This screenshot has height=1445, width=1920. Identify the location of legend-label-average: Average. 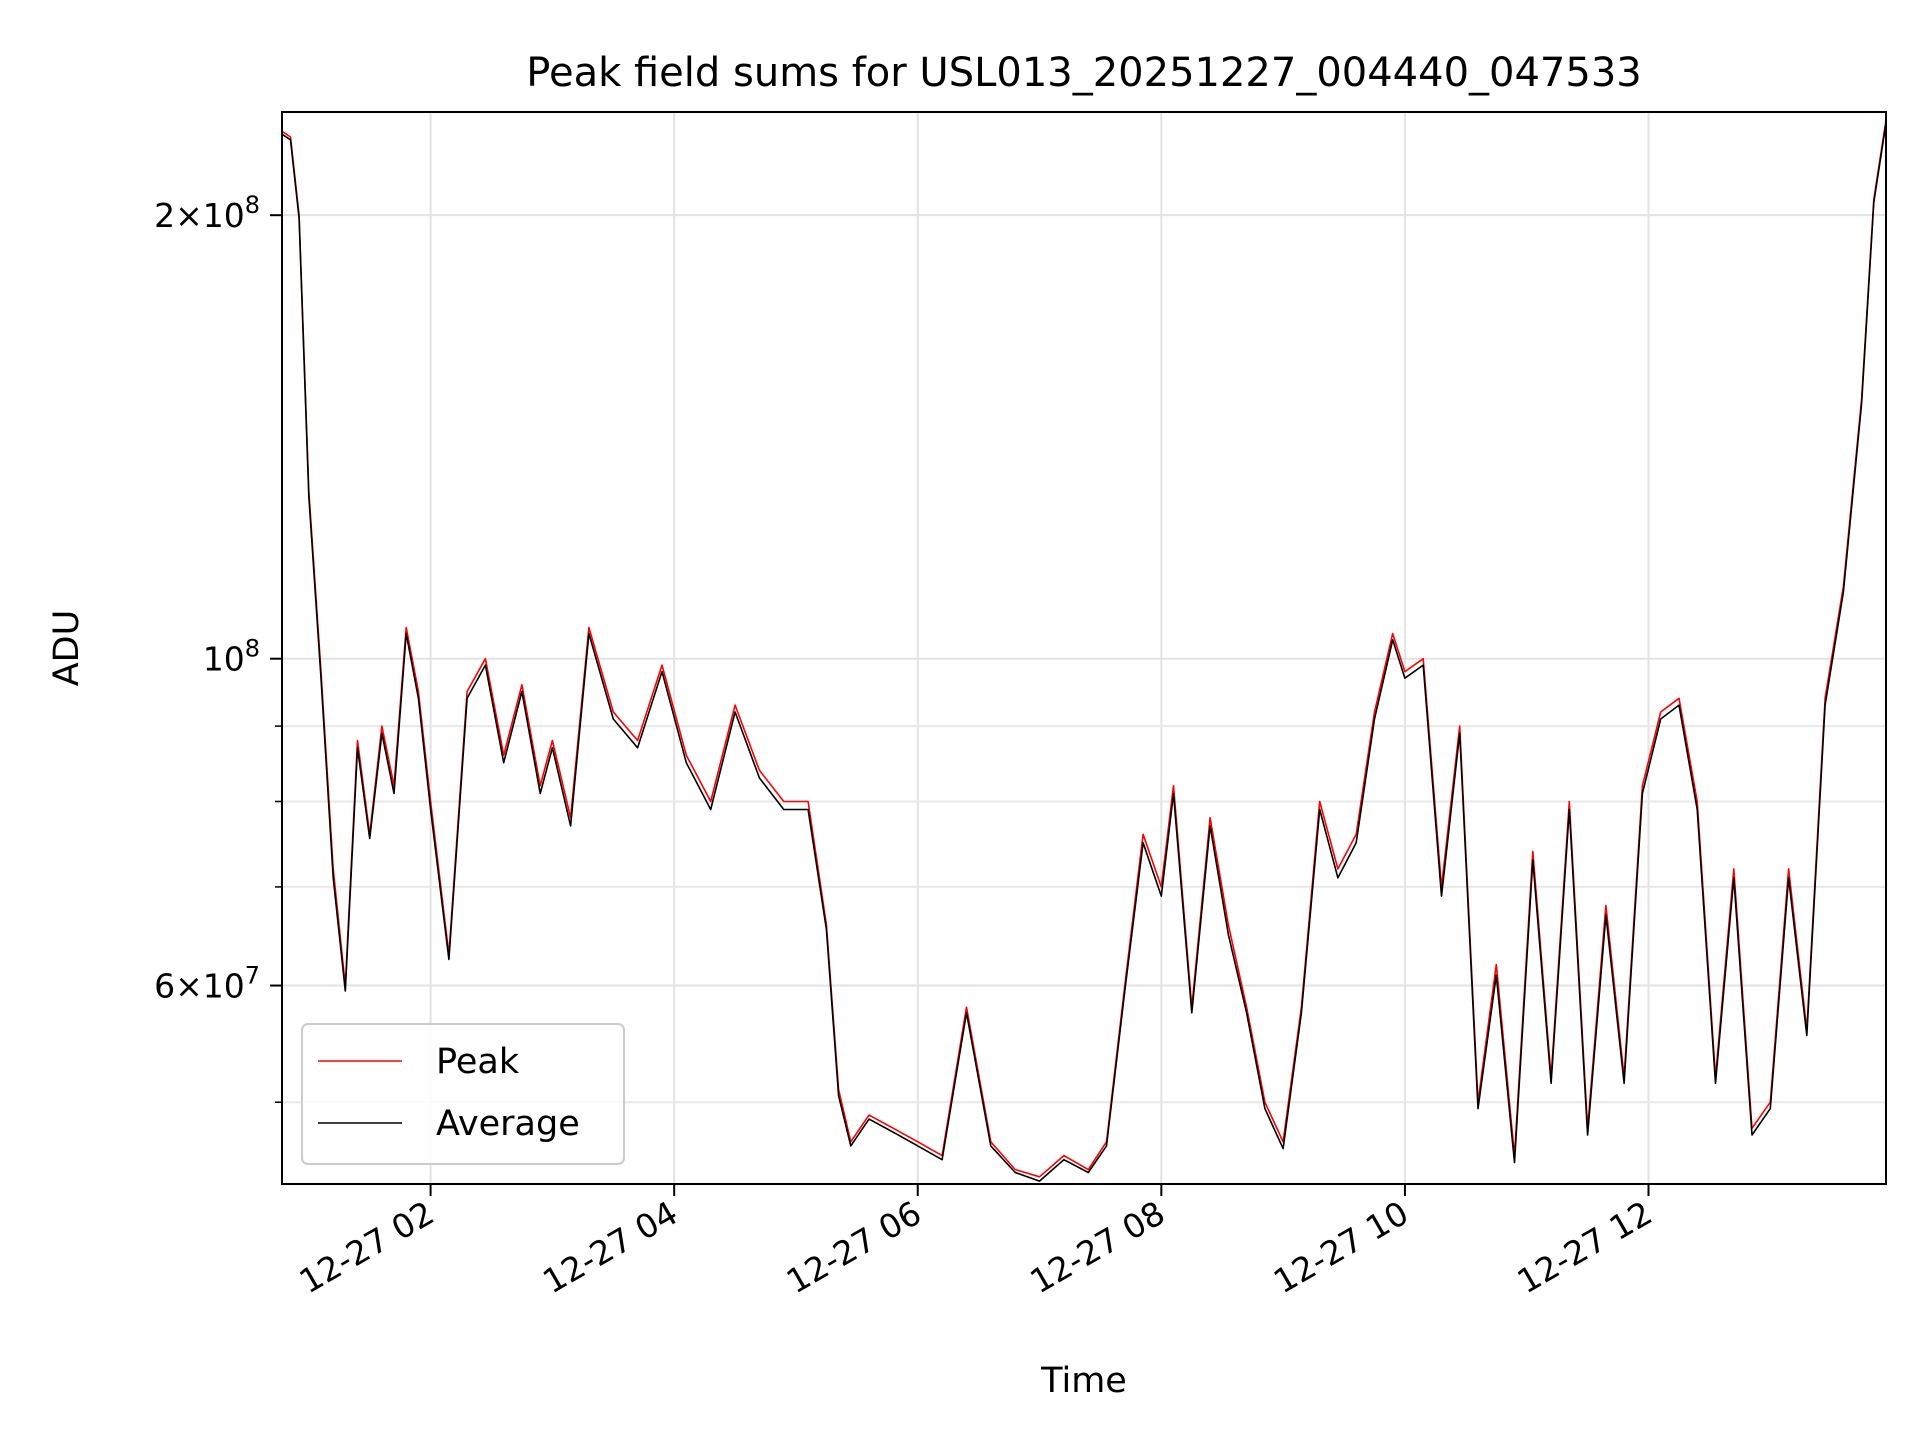
(508, 1124).